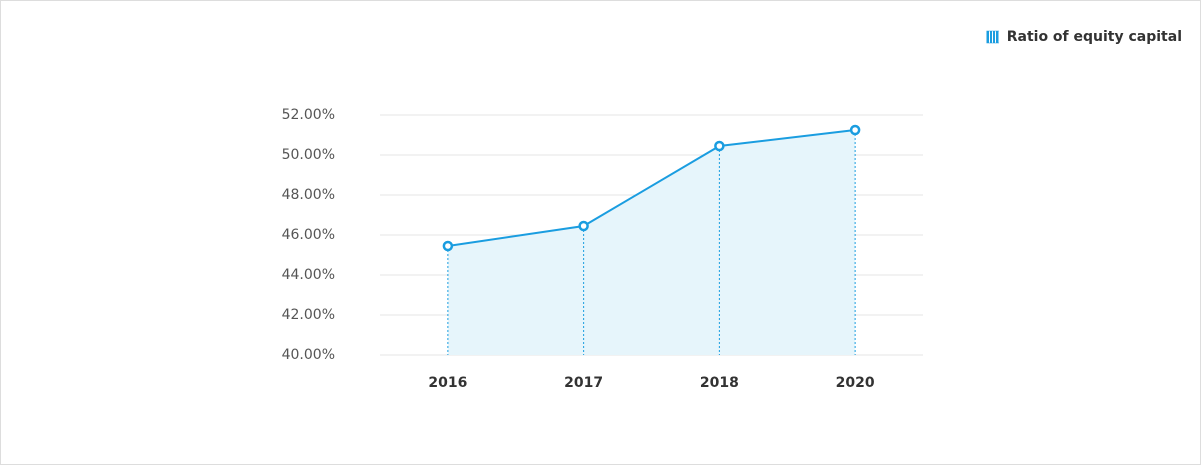  What do you see at coordinates (1094, 37) in the screenshot?
I see `legend-label: Ratio of equity capital` at bounding box center [1094, 37].